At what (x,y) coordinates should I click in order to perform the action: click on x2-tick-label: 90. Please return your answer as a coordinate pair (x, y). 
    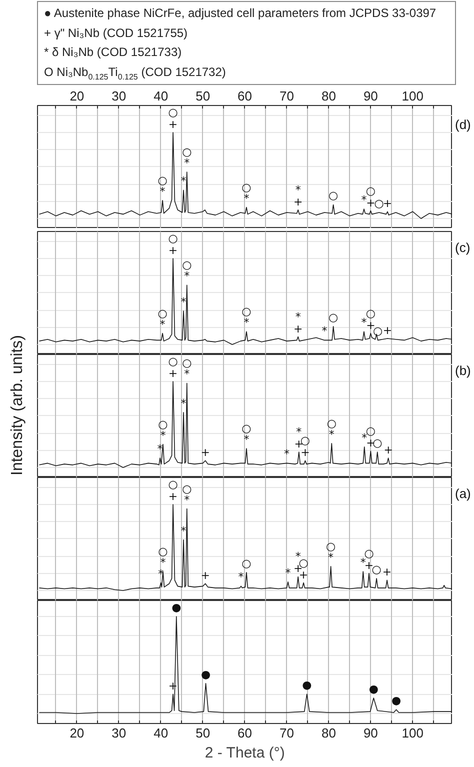
    Looking at the image, I should click on (370, 96).